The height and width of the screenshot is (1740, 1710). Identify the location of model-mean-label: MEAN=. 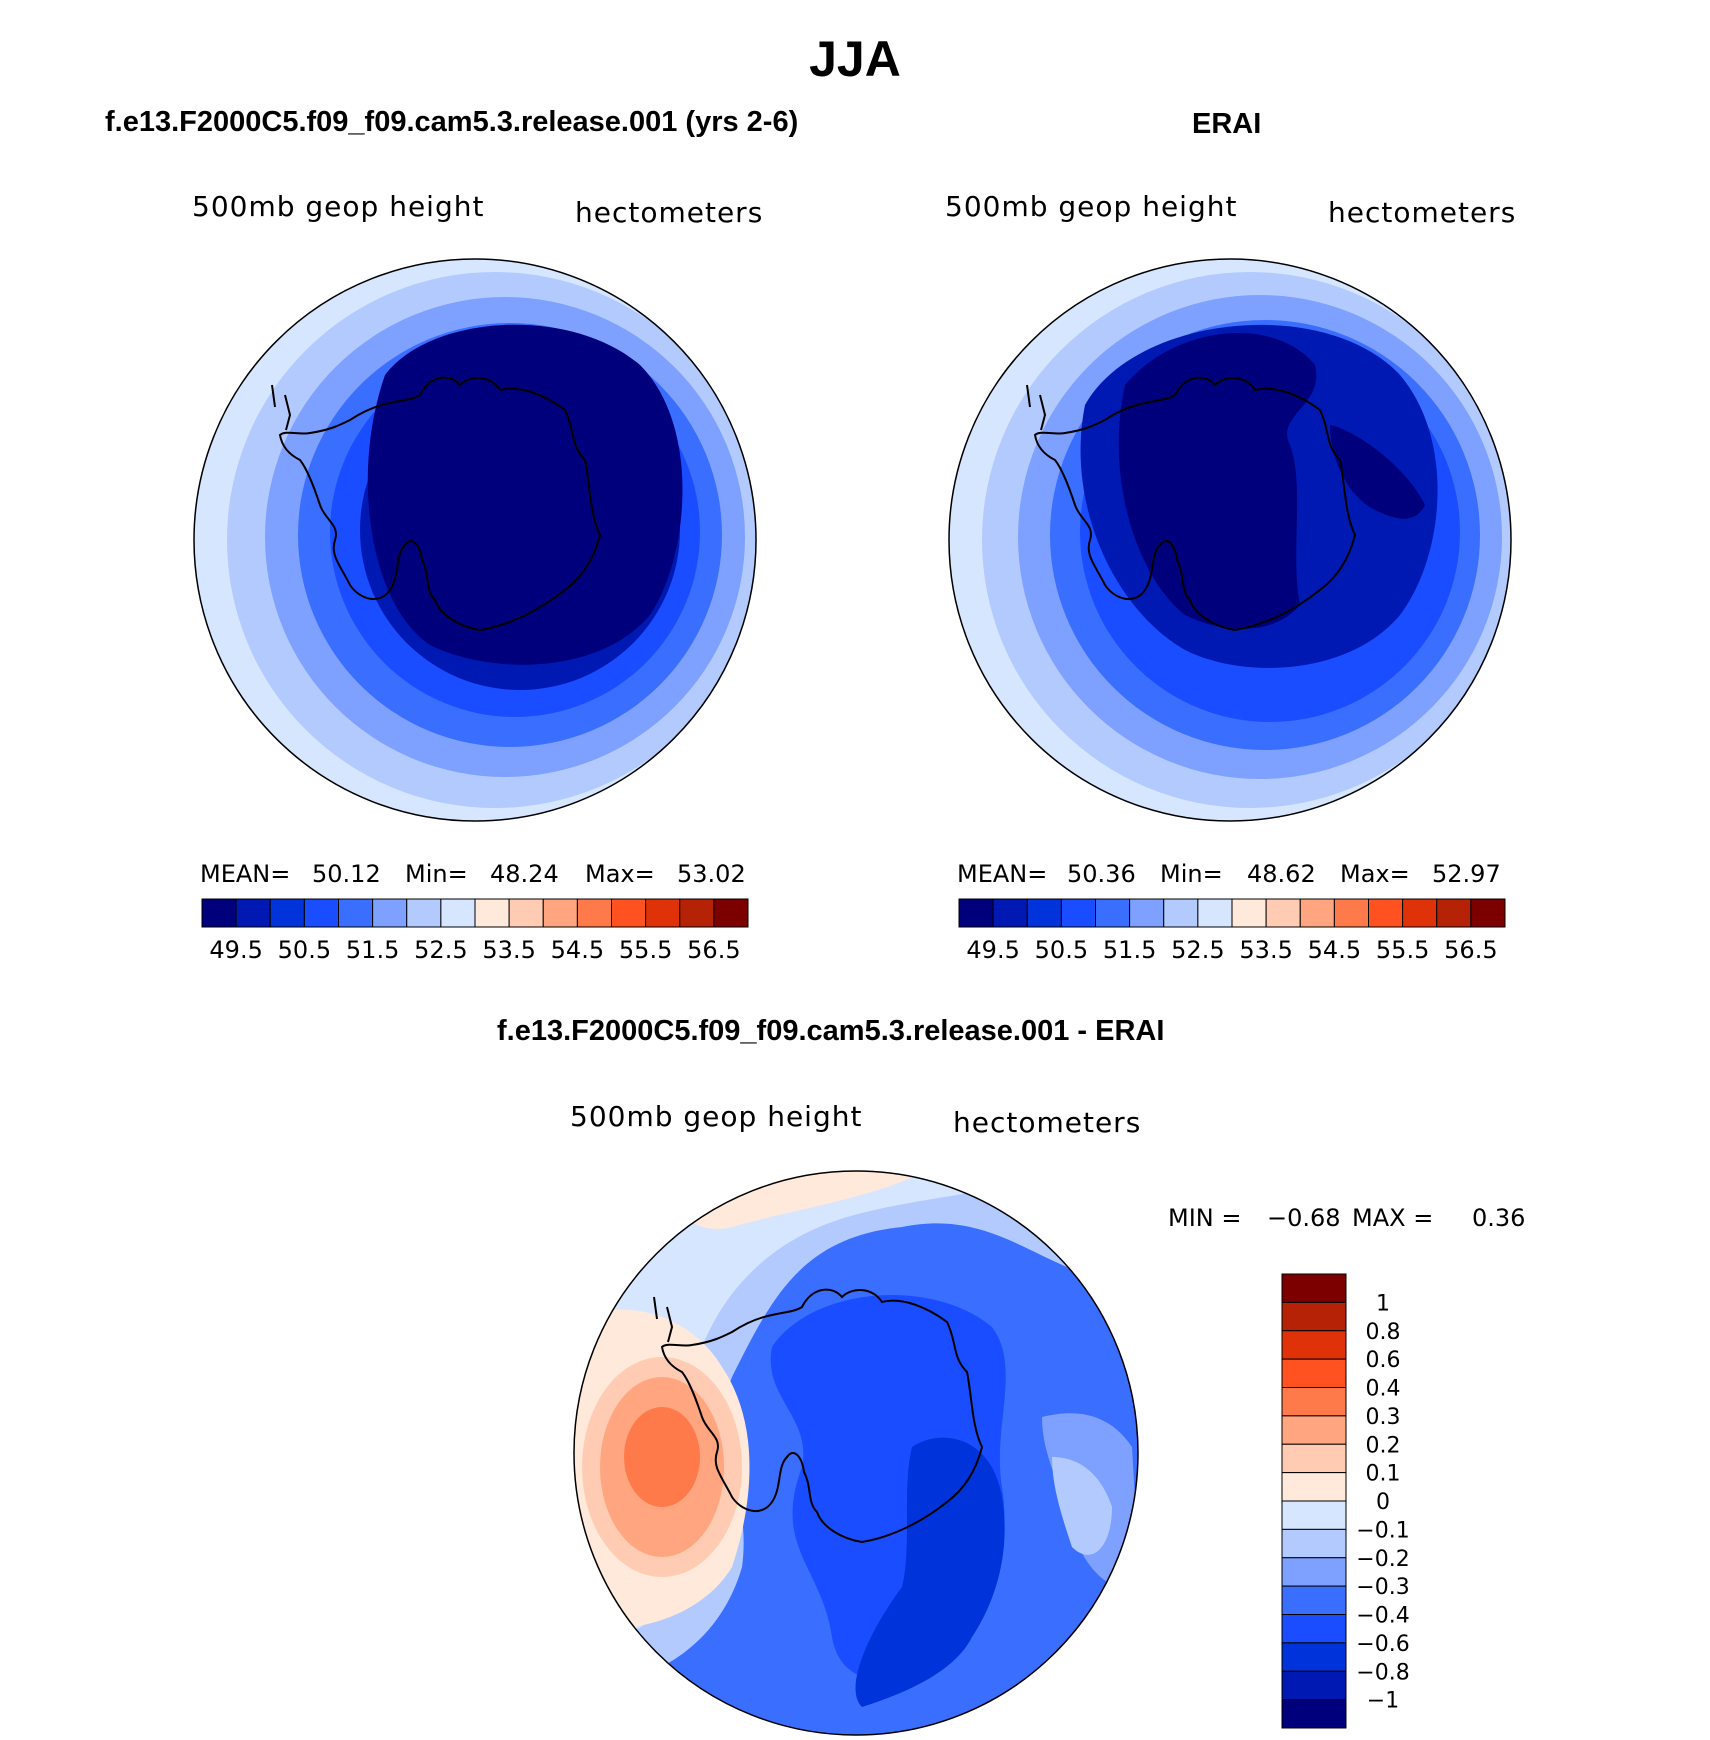
(245, 874).